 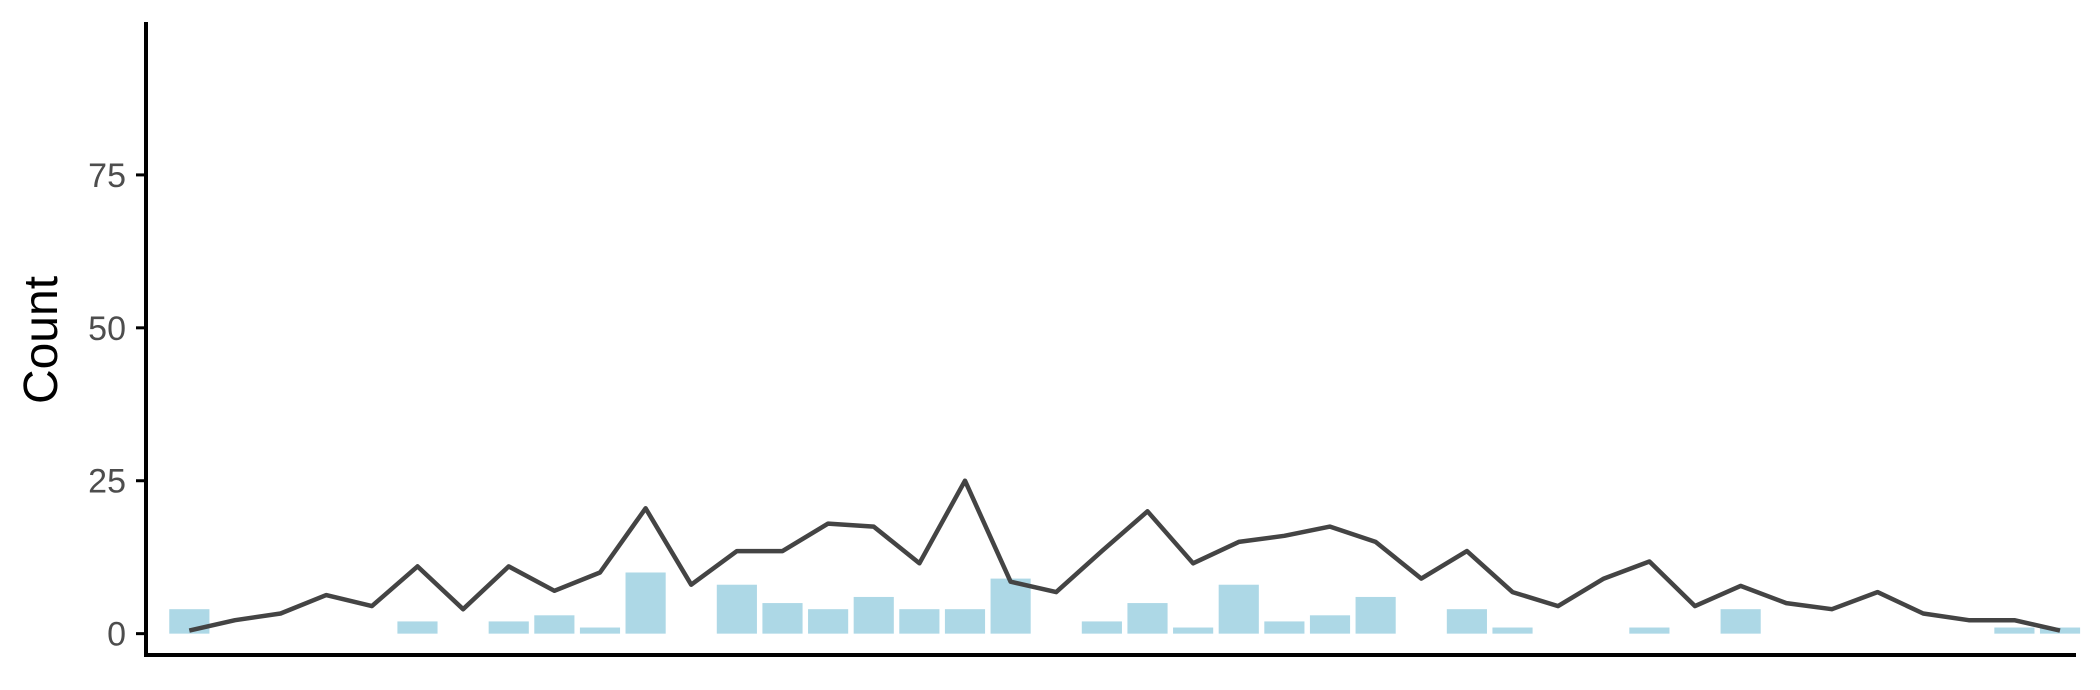 What do you see at coordinates (117, 405) in the screenshot?
I see `y-axis-ticks: 0 25 50 75` at bounding box center [117, 405].